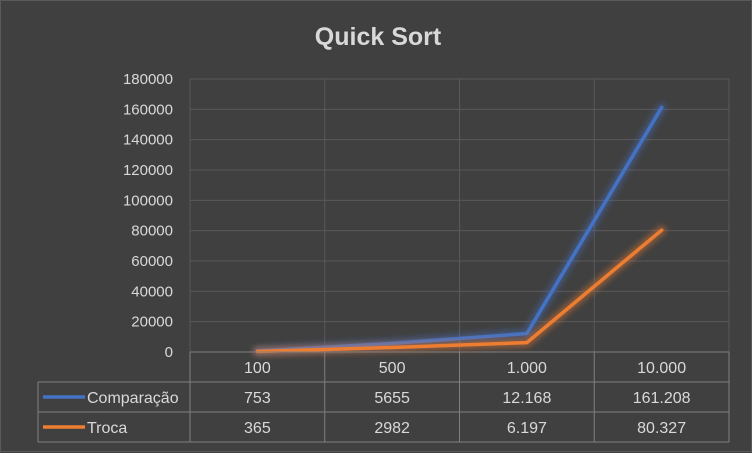  Describe the element at coordinates (148, 200) in the screenshot. I see `y-tick-label: 100000` at that location.